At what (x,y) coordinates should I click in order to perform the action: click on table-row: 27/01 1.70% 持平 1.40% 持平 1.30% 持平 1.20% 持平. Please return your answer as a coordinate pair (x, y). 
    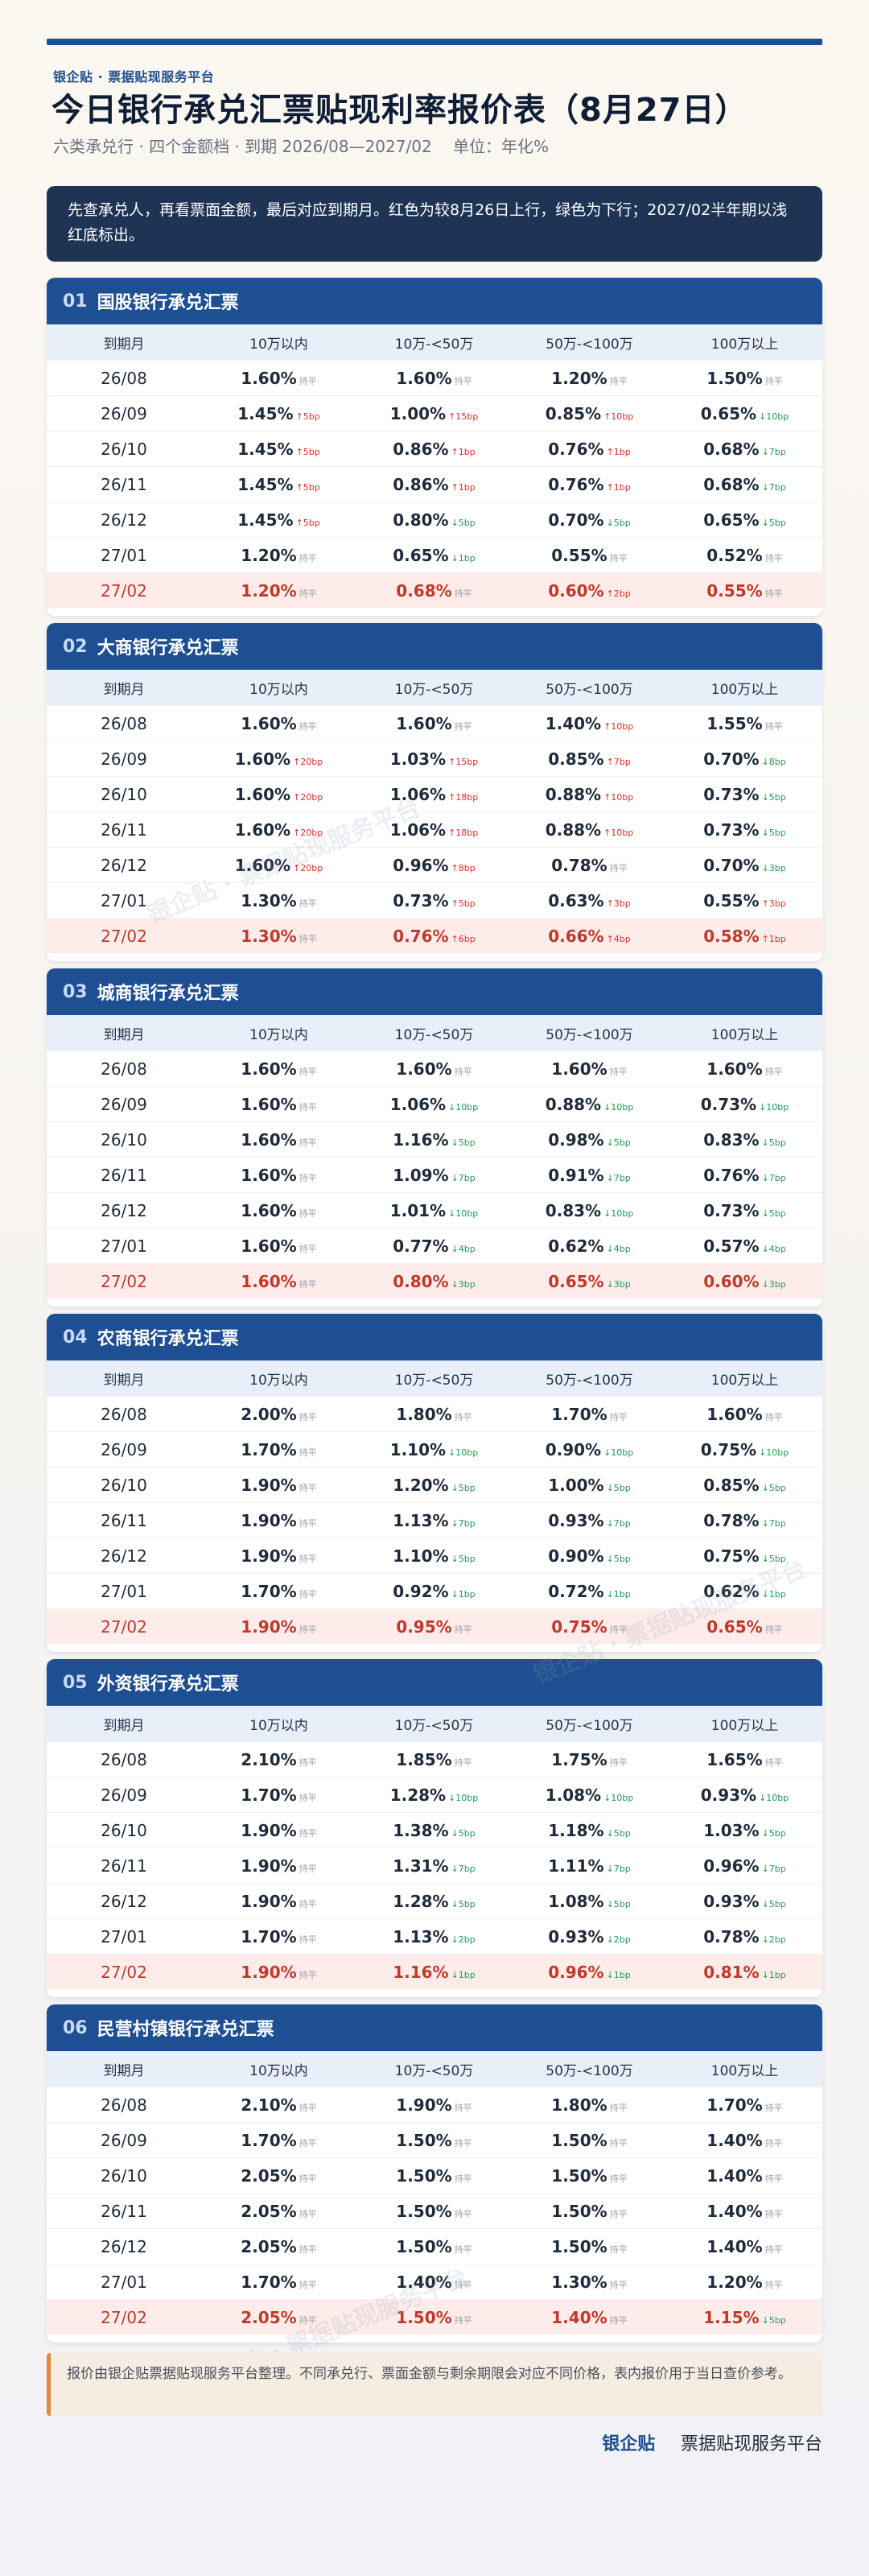
    Looking at the image, I should click on (434, 2281).